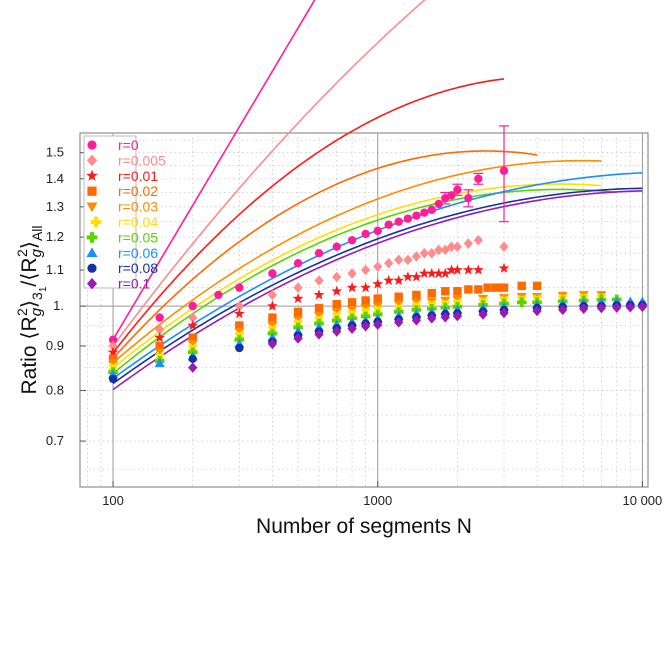  Describe the element at coordinates (364, 526) in the screenshot. I see `x-axis-label: Number of segments N` at that location.